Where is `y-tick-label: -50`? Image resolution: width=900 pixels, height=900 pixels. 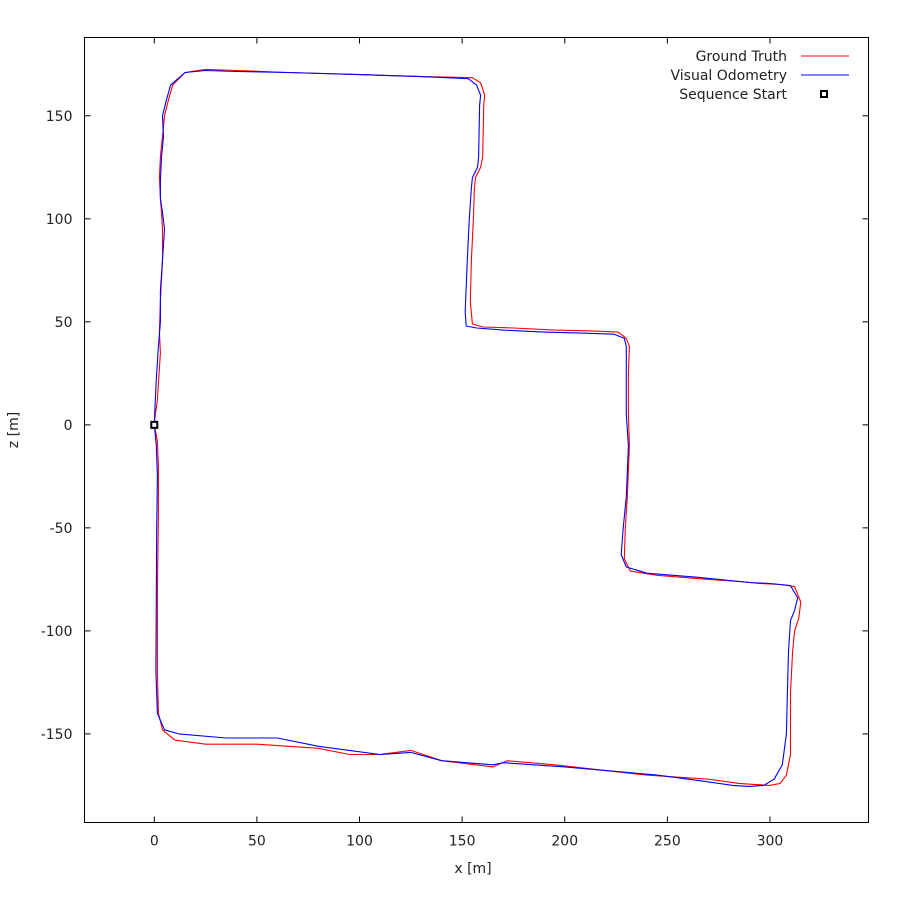 y-tick-label: -50 is located at coordinates (61, 529).